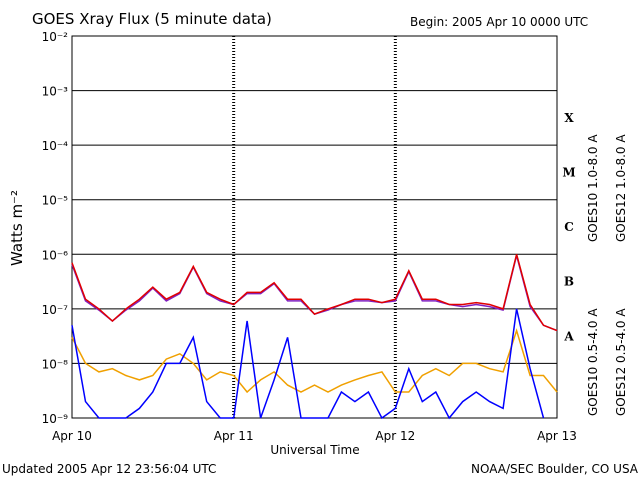  I want to click on y-tick-label: 10⁻⁷, so click(55, 310).